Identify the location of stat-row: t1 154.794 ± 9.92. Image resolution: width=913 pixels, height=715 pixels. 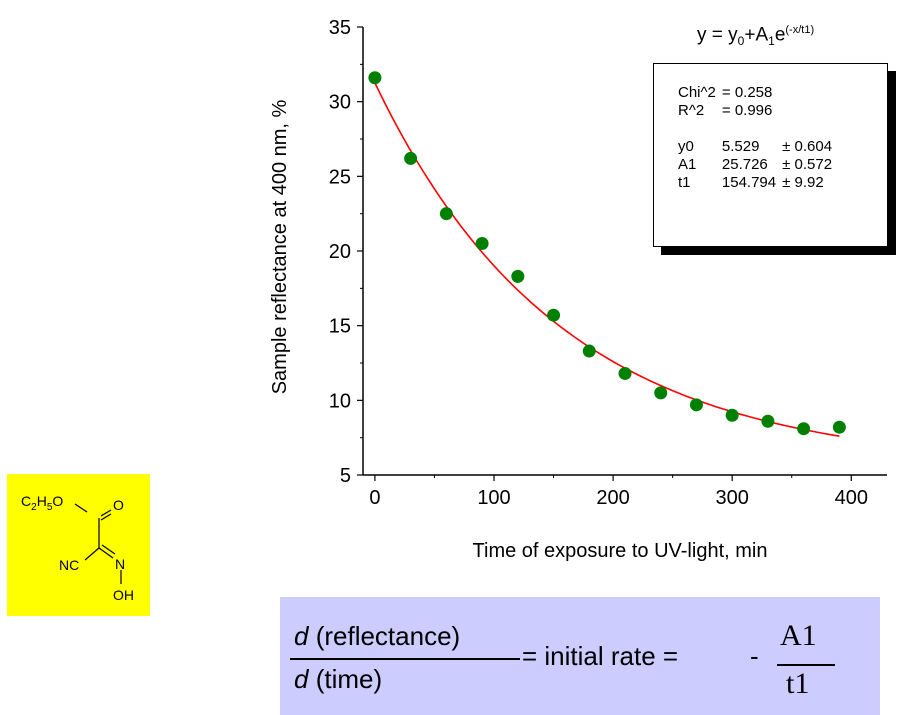
(758, 183).